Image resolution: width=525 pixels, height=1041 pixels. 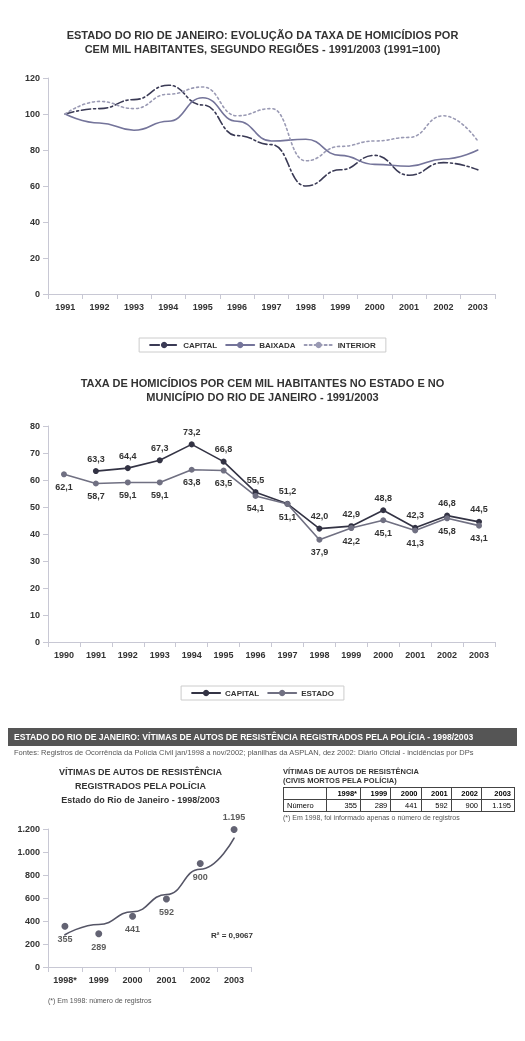 What do you see at coordinates (32, 114) in the screenshot?
I see `y-tick-label: 100` at bounding box center [32, 114].